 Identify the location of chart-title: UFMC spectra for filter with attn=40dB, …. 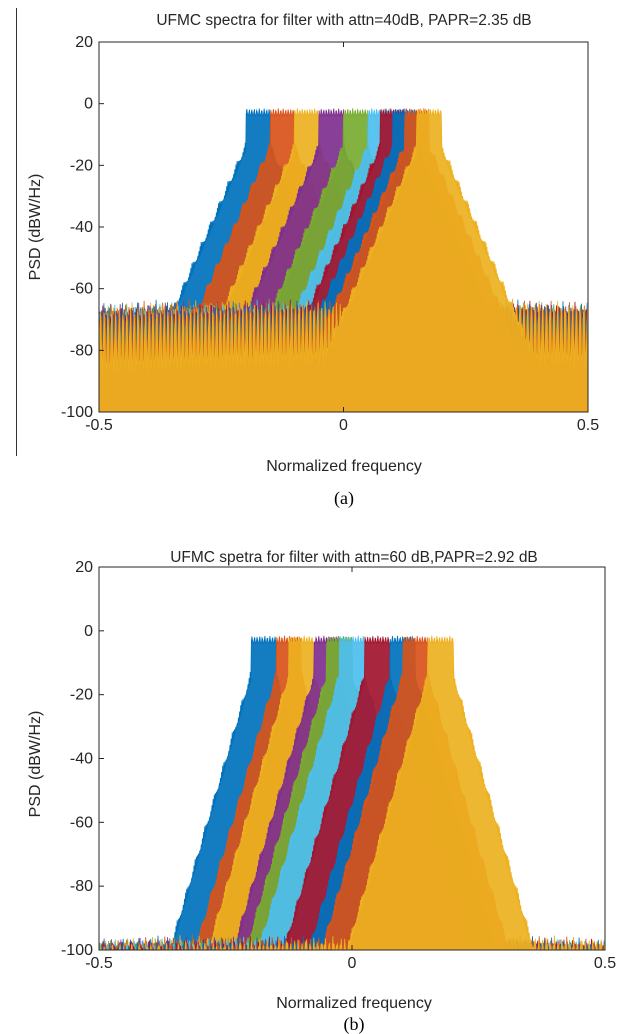
(343, 20).